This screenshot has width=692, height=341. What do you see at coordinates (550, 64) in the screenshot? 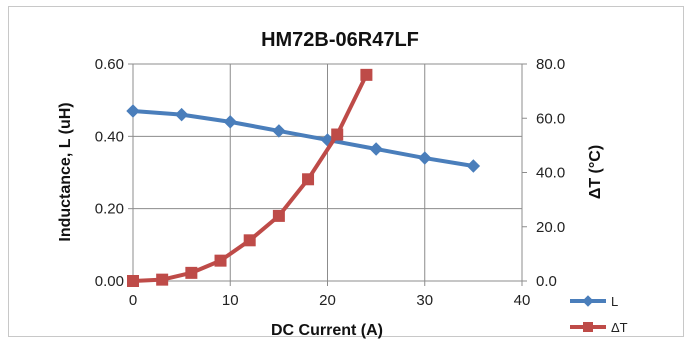
I see `y2-tick-label: 80.0` at bounding box center [550, 64].